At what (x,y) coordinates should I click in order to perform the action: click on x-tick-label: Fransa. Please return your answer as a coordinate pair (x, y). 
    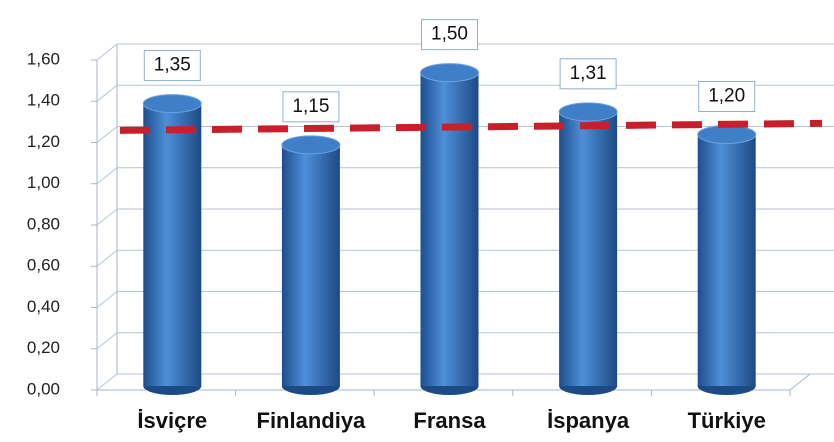
    Looking at the image, I should click on (449, 420).